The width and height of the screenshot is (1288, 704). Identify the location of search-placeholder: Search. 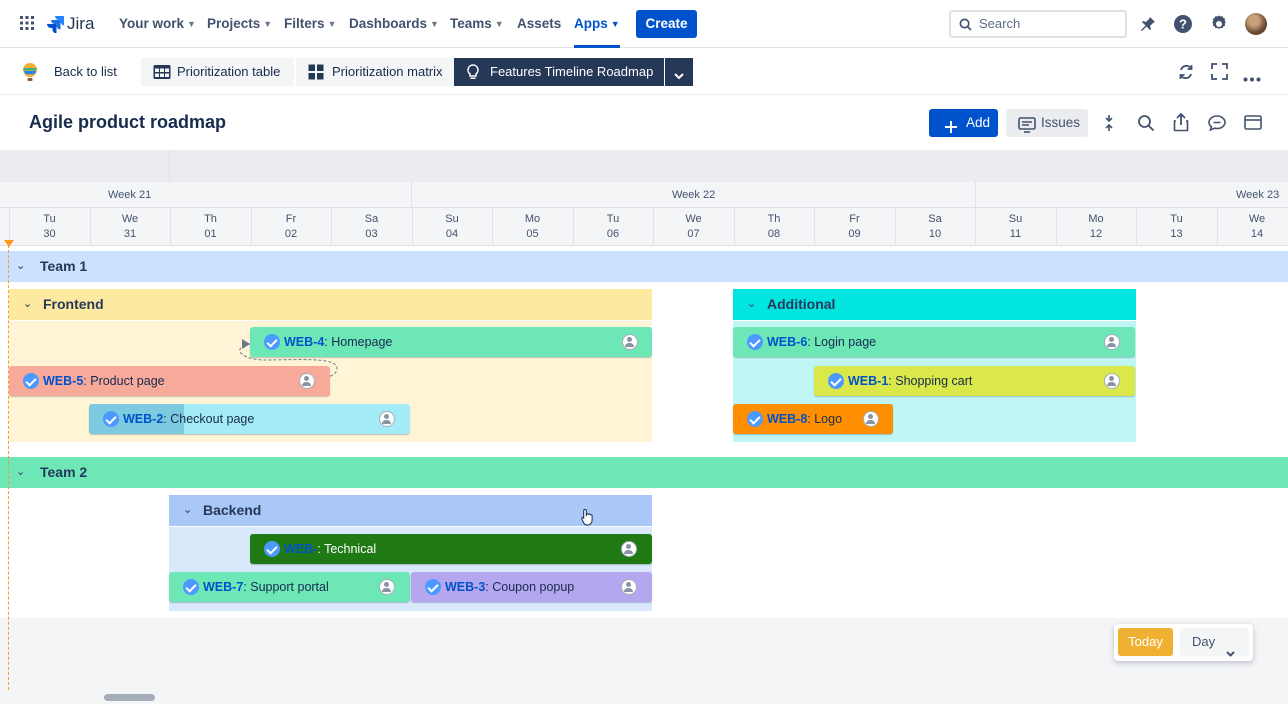
(1000, 23).